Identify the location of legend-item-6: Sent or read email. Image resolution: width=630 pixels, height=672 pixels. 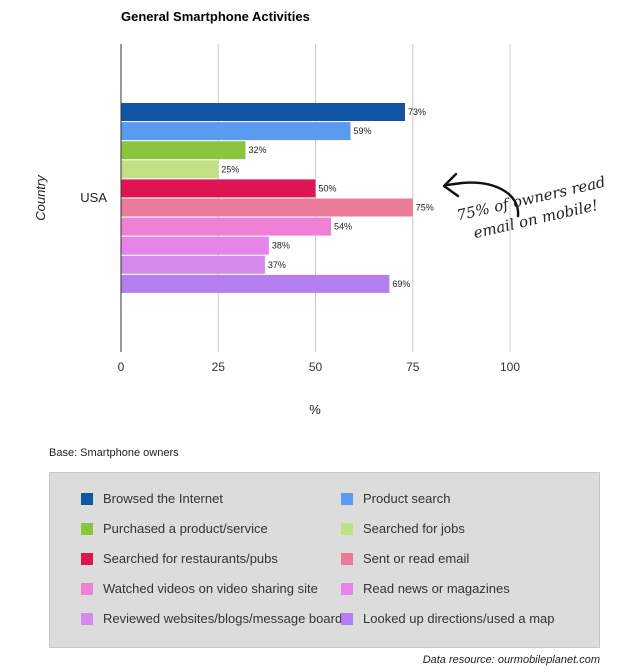
(405, 558).